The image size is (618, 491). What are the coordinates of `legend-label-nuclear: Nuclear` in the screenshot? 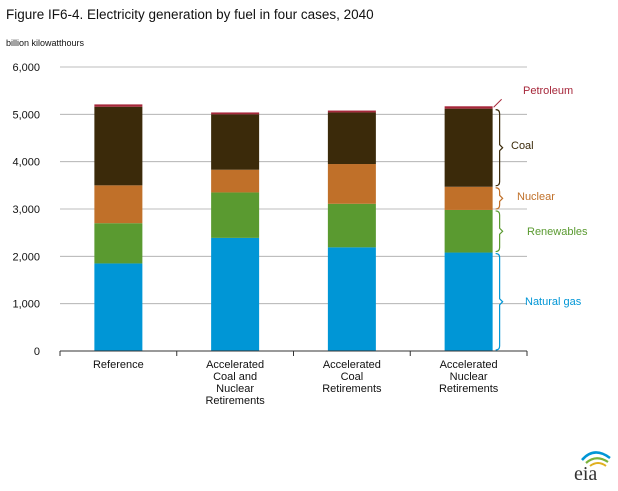 It's located at (536, 197).